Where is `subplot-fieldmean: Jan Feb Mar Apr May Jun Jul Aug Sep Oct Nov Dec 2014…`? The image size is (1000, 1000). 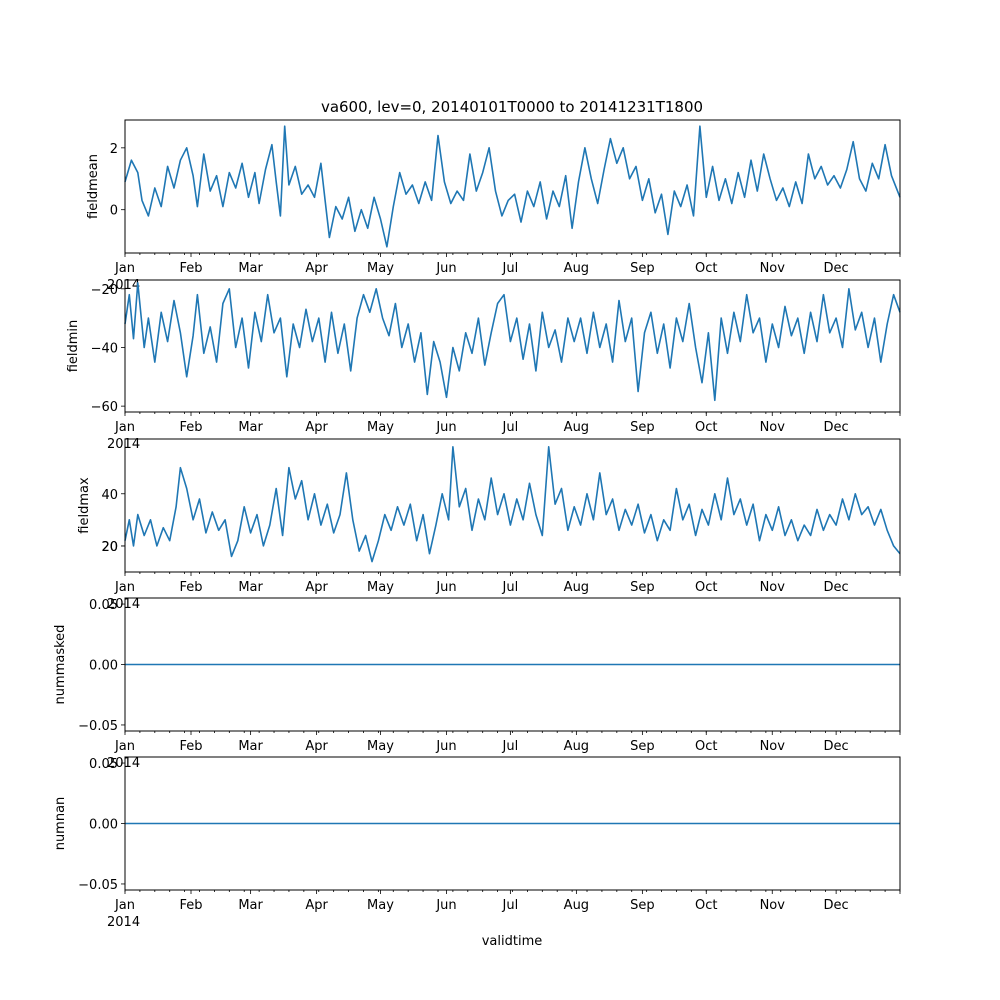 subplot-fieldmean: Jan Feb Mar Apr May Jun Jul Aug Sep Oct Nov Dec 2014… is located at coordinates (493, 206).